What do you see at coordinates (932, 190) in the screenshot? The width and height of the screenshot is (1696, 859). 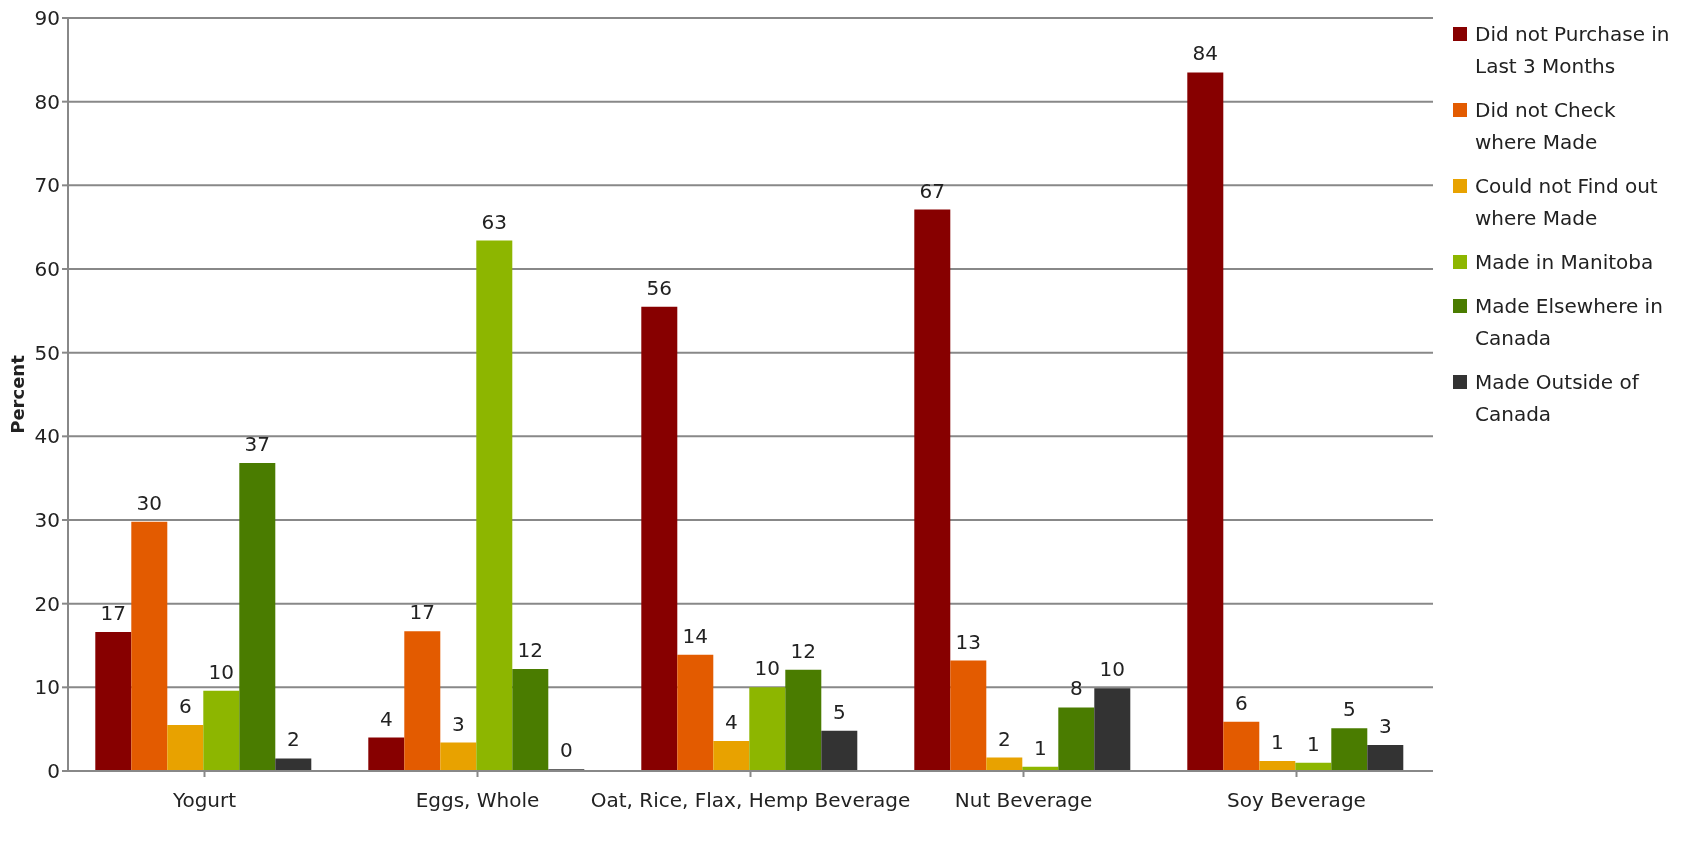 I see `data-label: 67` at bounding box center [932, 190].